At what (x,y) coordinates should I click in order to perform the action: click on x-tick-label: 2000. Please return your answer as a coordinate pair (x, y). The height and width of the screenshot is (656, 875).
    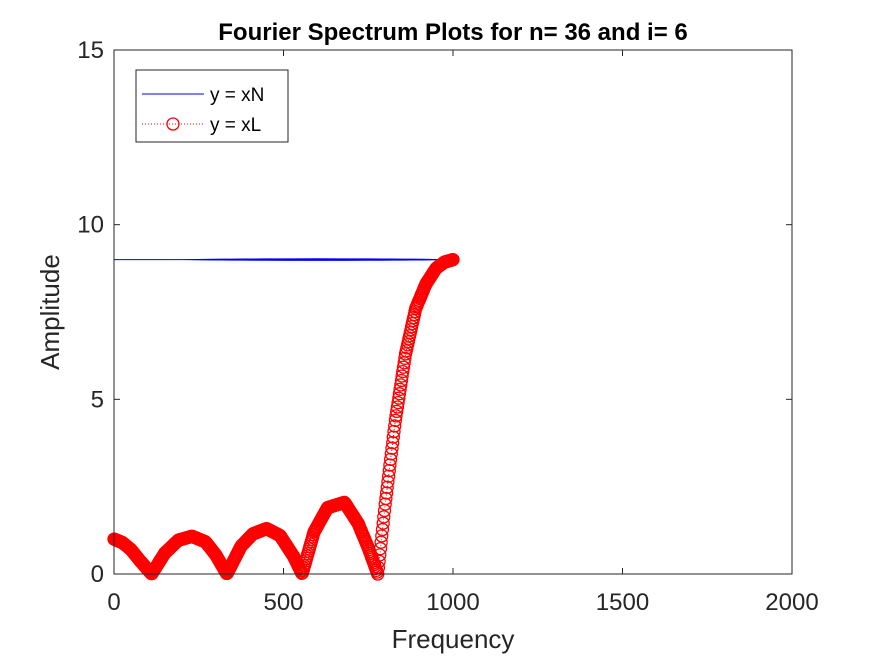
    Looking at the image, I should click on (791, 602).